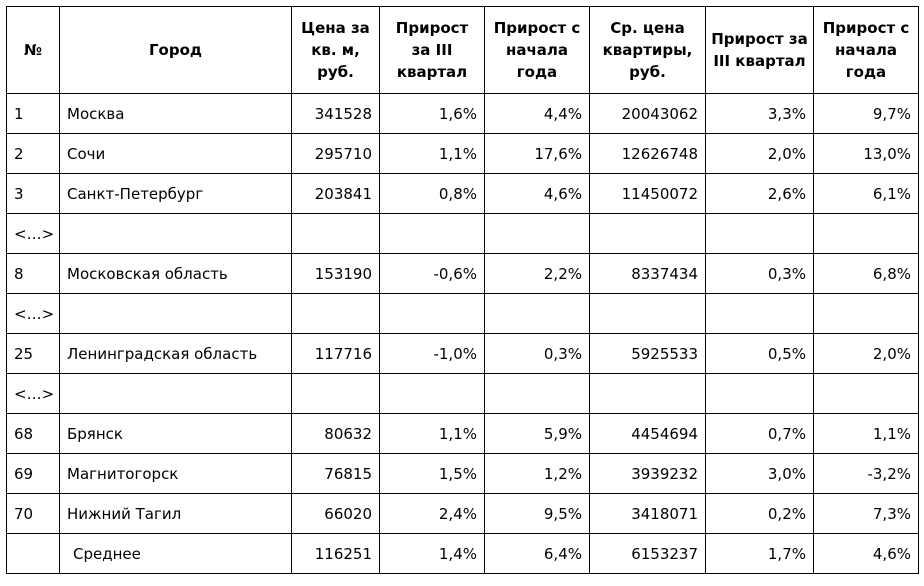 The image size is (924, 586). I want to click on cell-avg-apartment-price: 4454694, so click(647, 433).